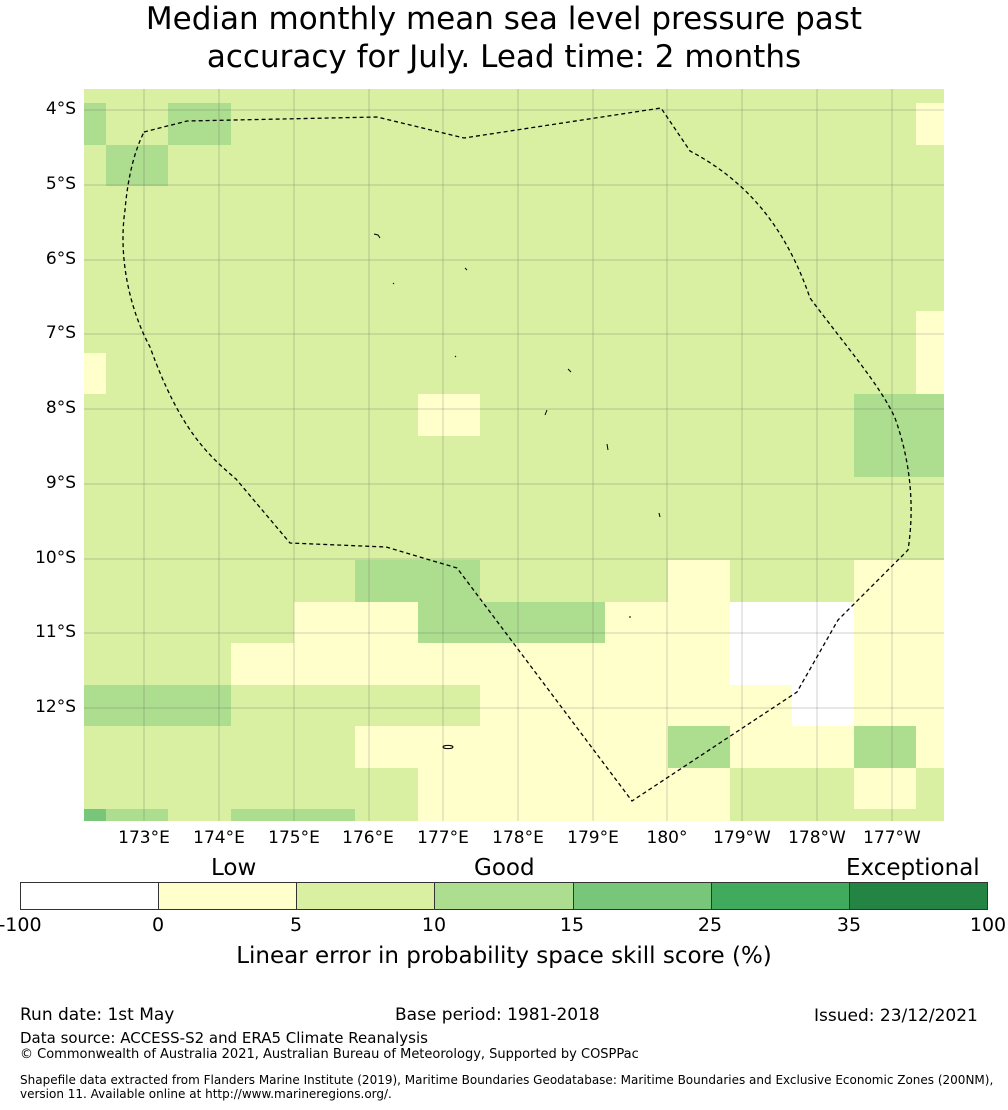  I want to click on lon-label: 176°E, so click(368, 838).